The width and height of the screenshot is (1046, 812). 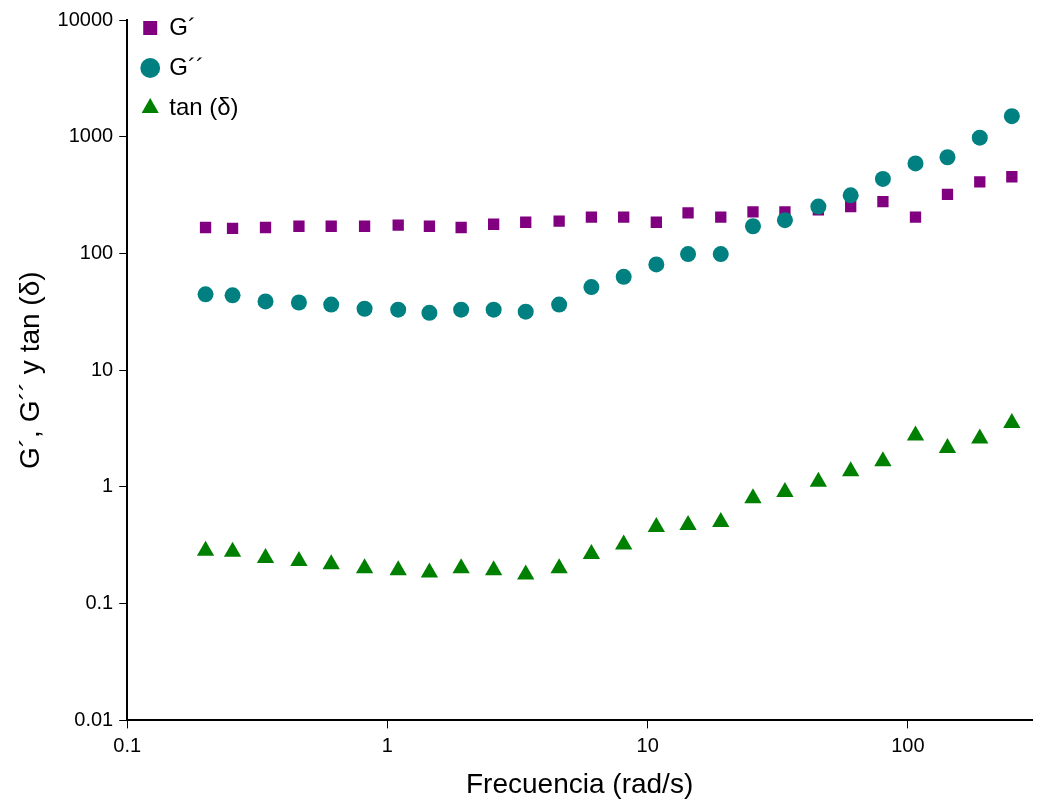 I want to click on legend-label: G´, so click(x=182, y=26).